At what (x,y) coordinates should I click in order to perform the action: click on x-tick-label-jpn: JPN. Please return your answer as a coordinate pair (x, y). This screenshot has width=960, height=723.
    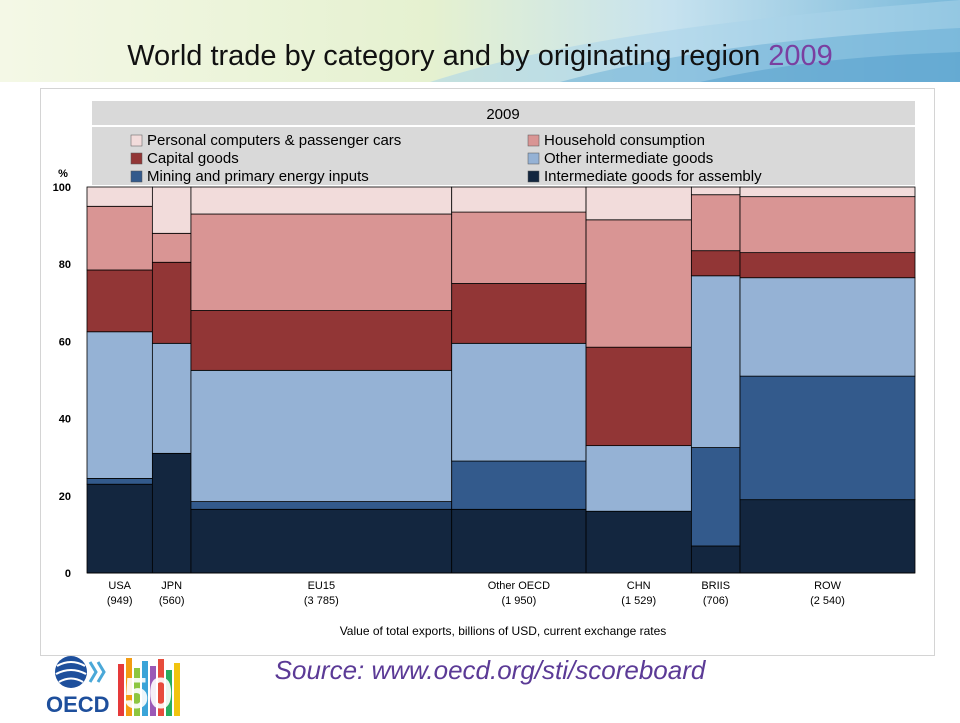
    Looking at the image, I should click on (171, 586).